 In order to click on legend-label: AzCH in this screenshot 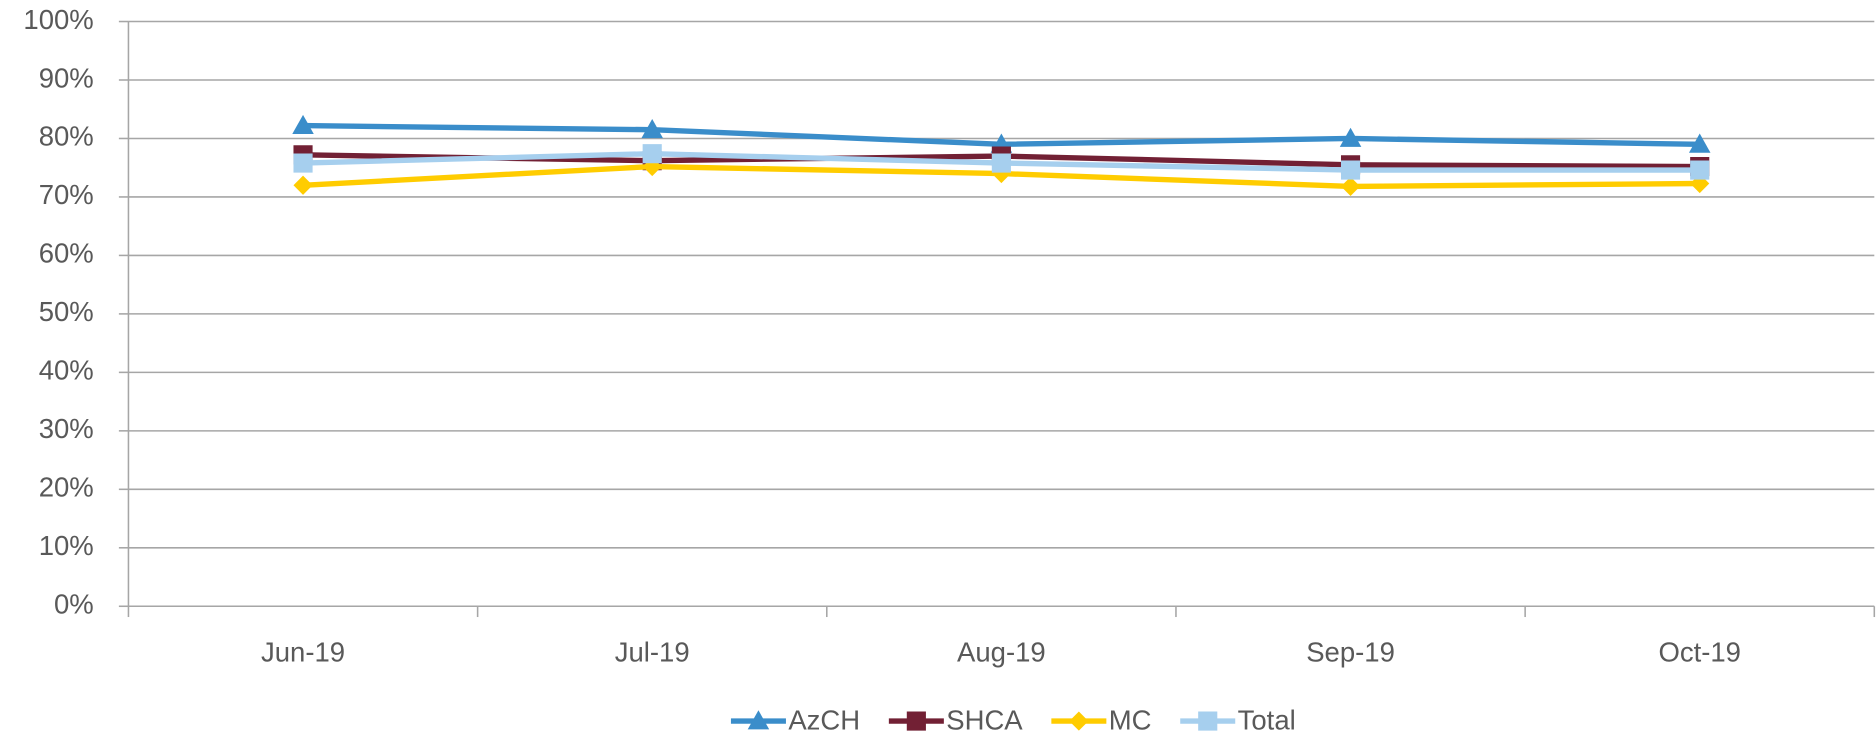, I will do `click(824, 720)`.